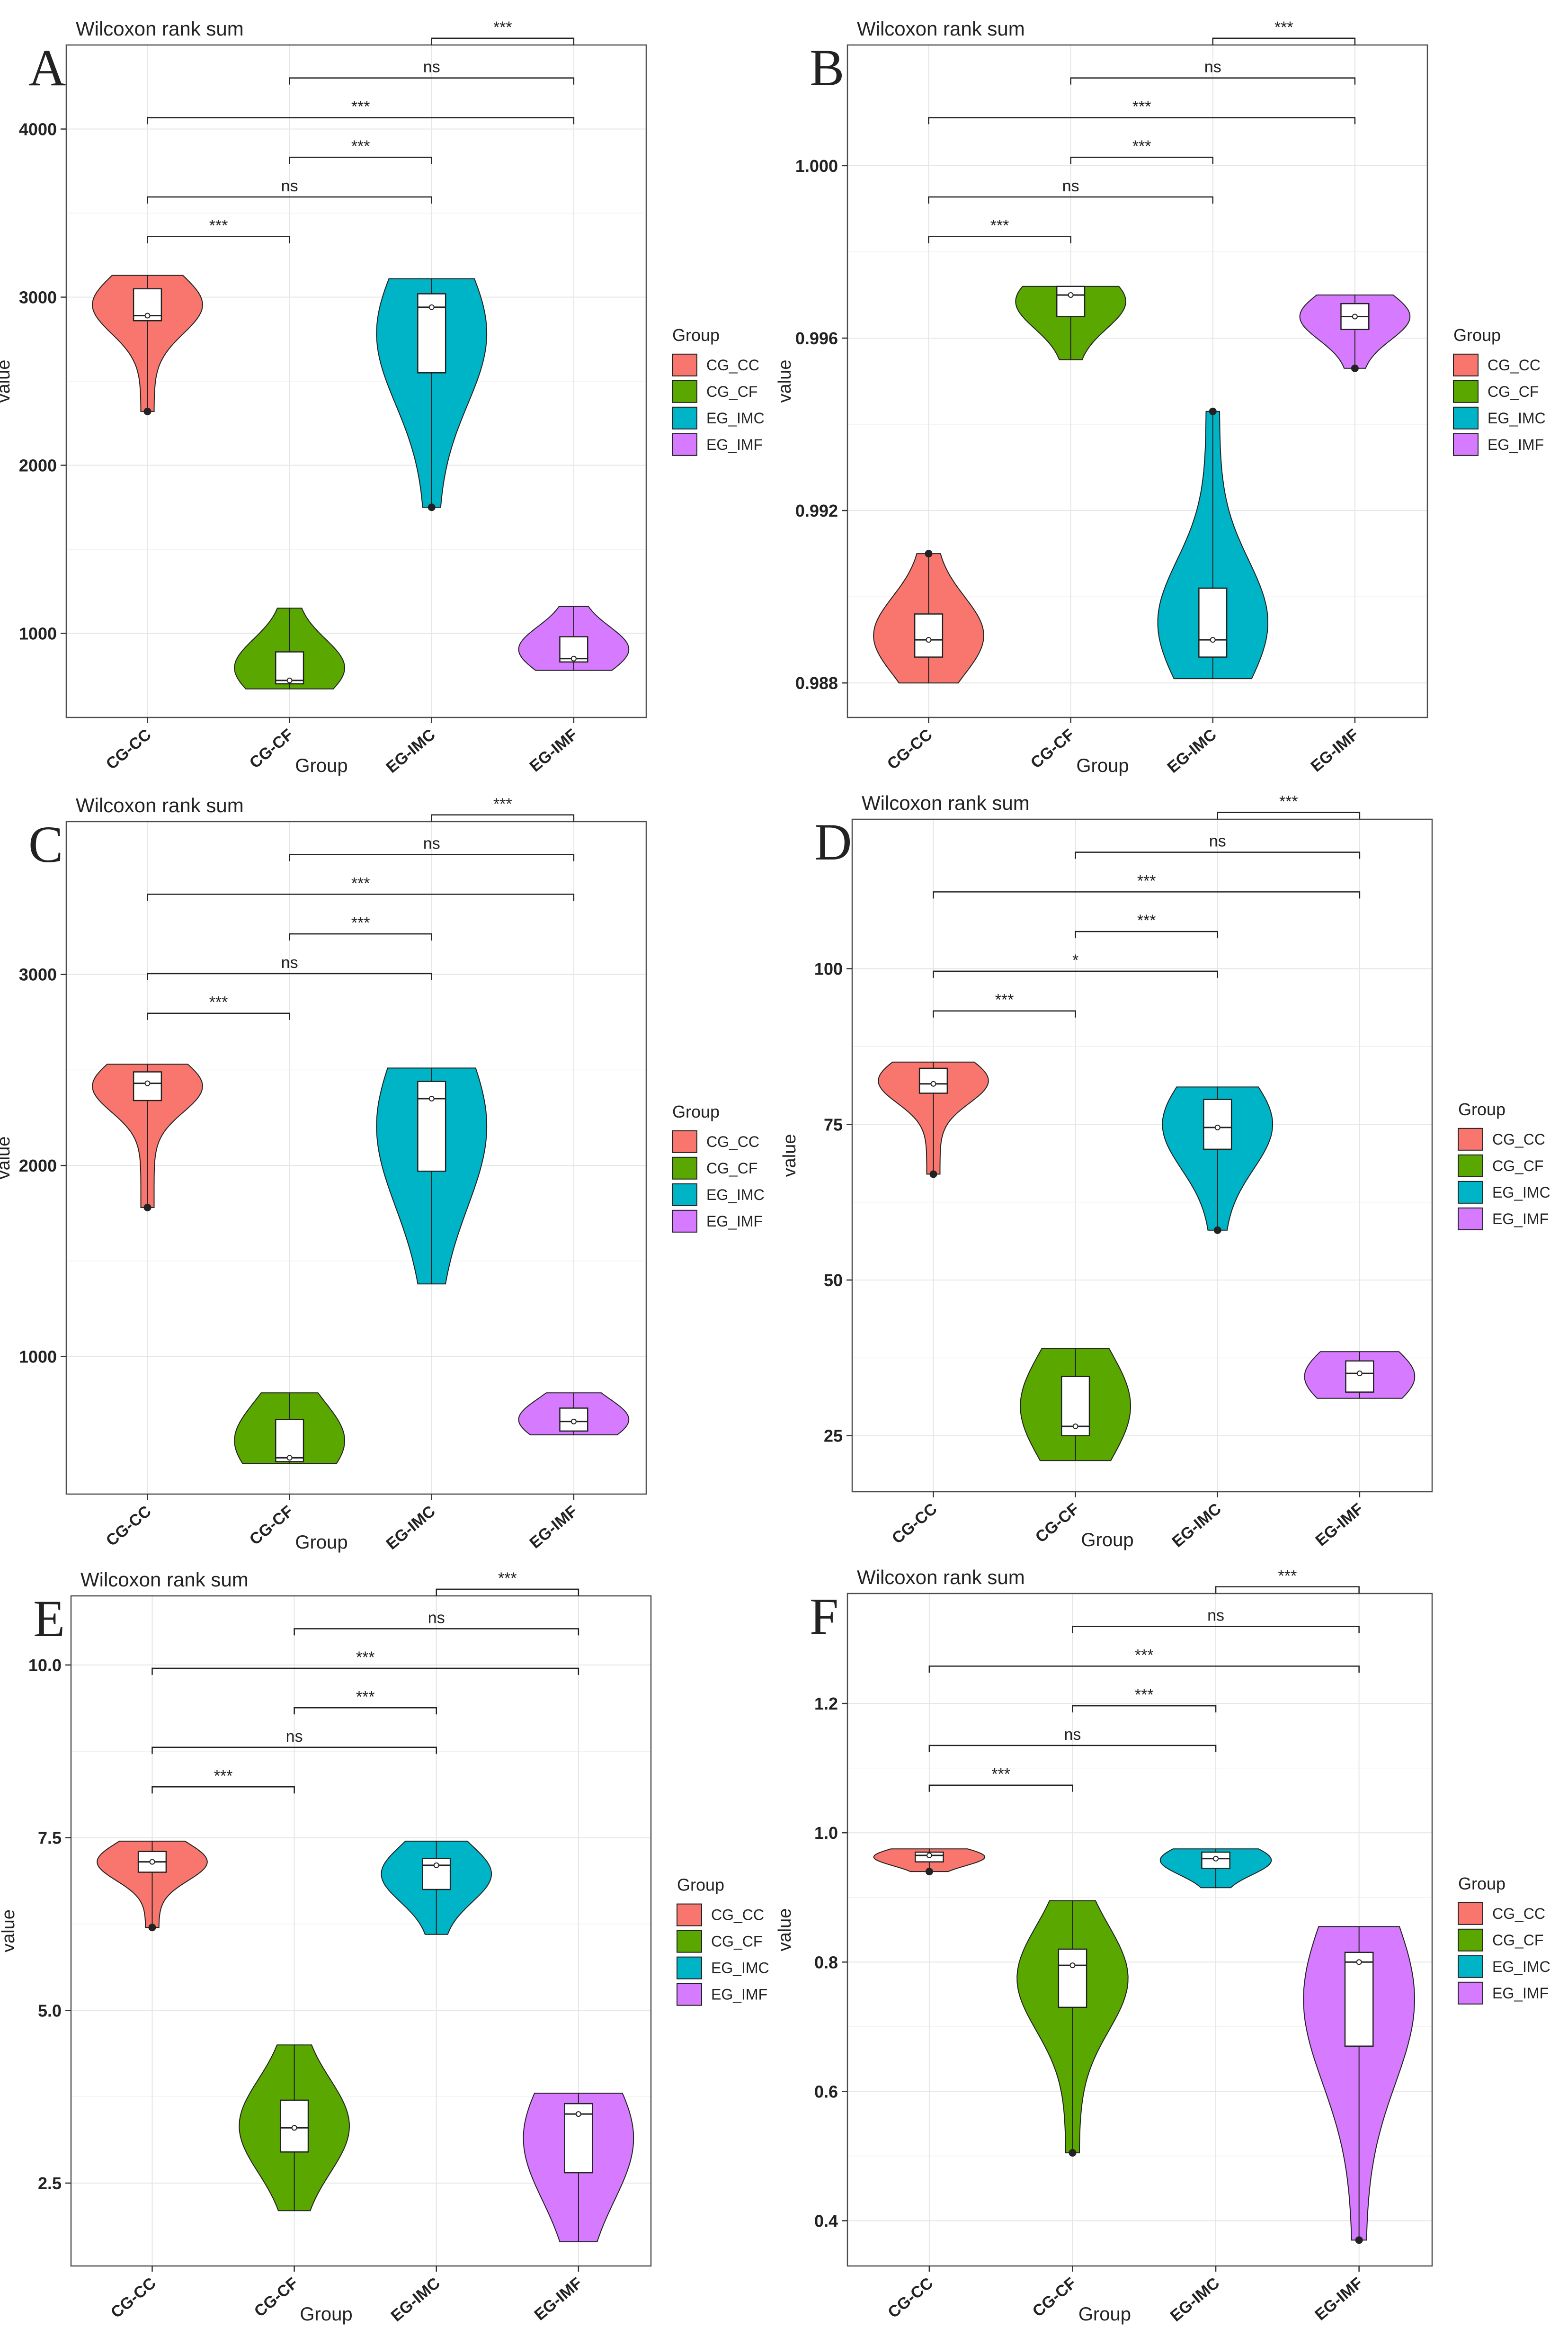 Image resolution: width=1568 pixels, height=2346 pixels. I want to click on x-tick-label: EG-IMF, so click(553, 750).